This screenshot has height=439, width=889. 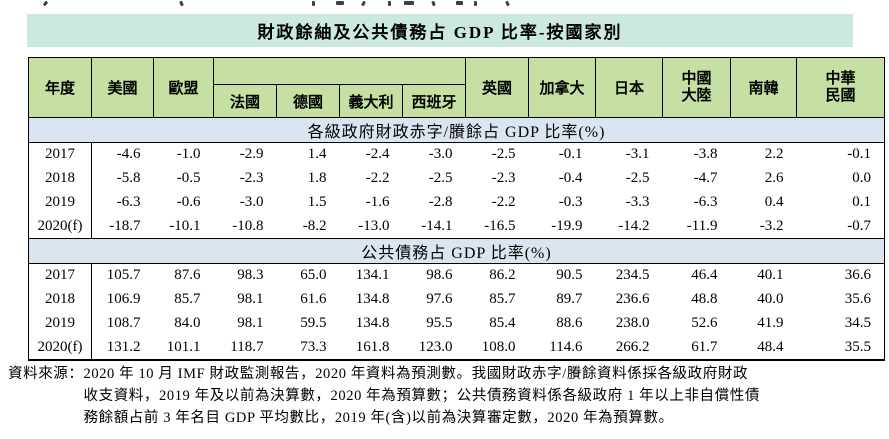 I want to click on col-header-eu: 歐盟, so click(x=183, y=87).